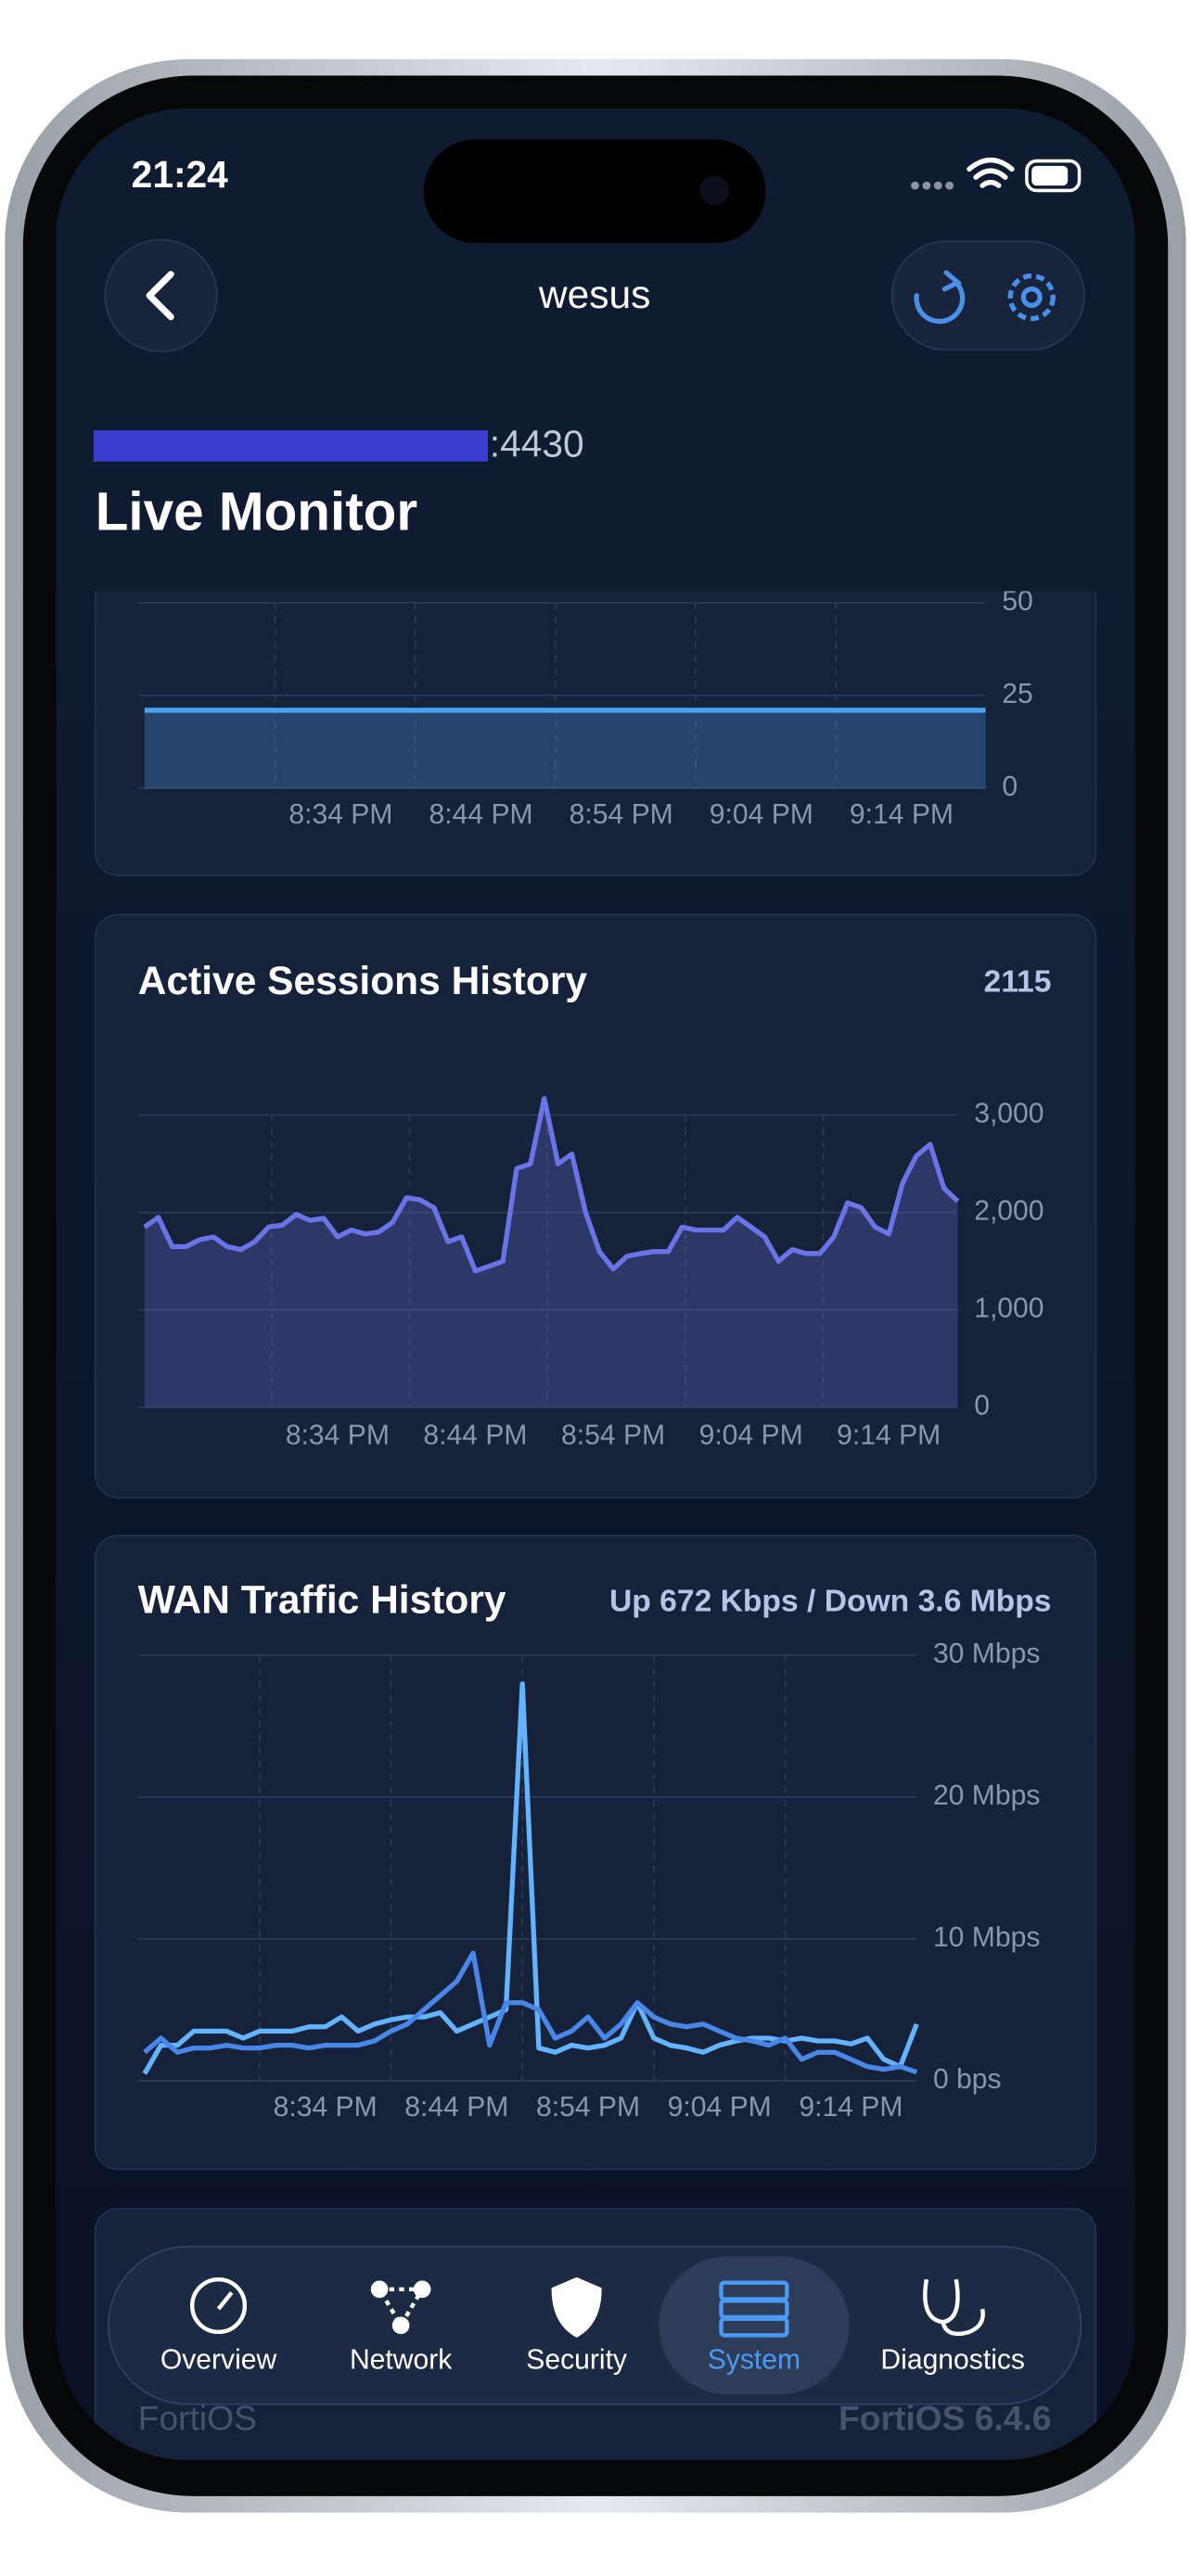  Describe the element at coordinates (932, 186) in the screenshot. I see `signal-icon` at that location.